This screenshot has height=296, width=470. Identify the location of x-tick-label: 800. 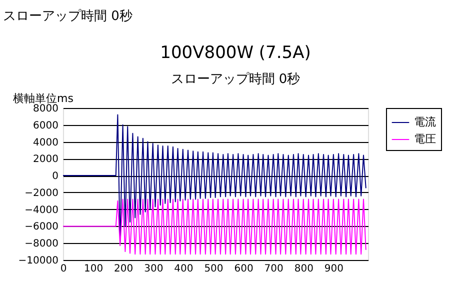
(304, 269).